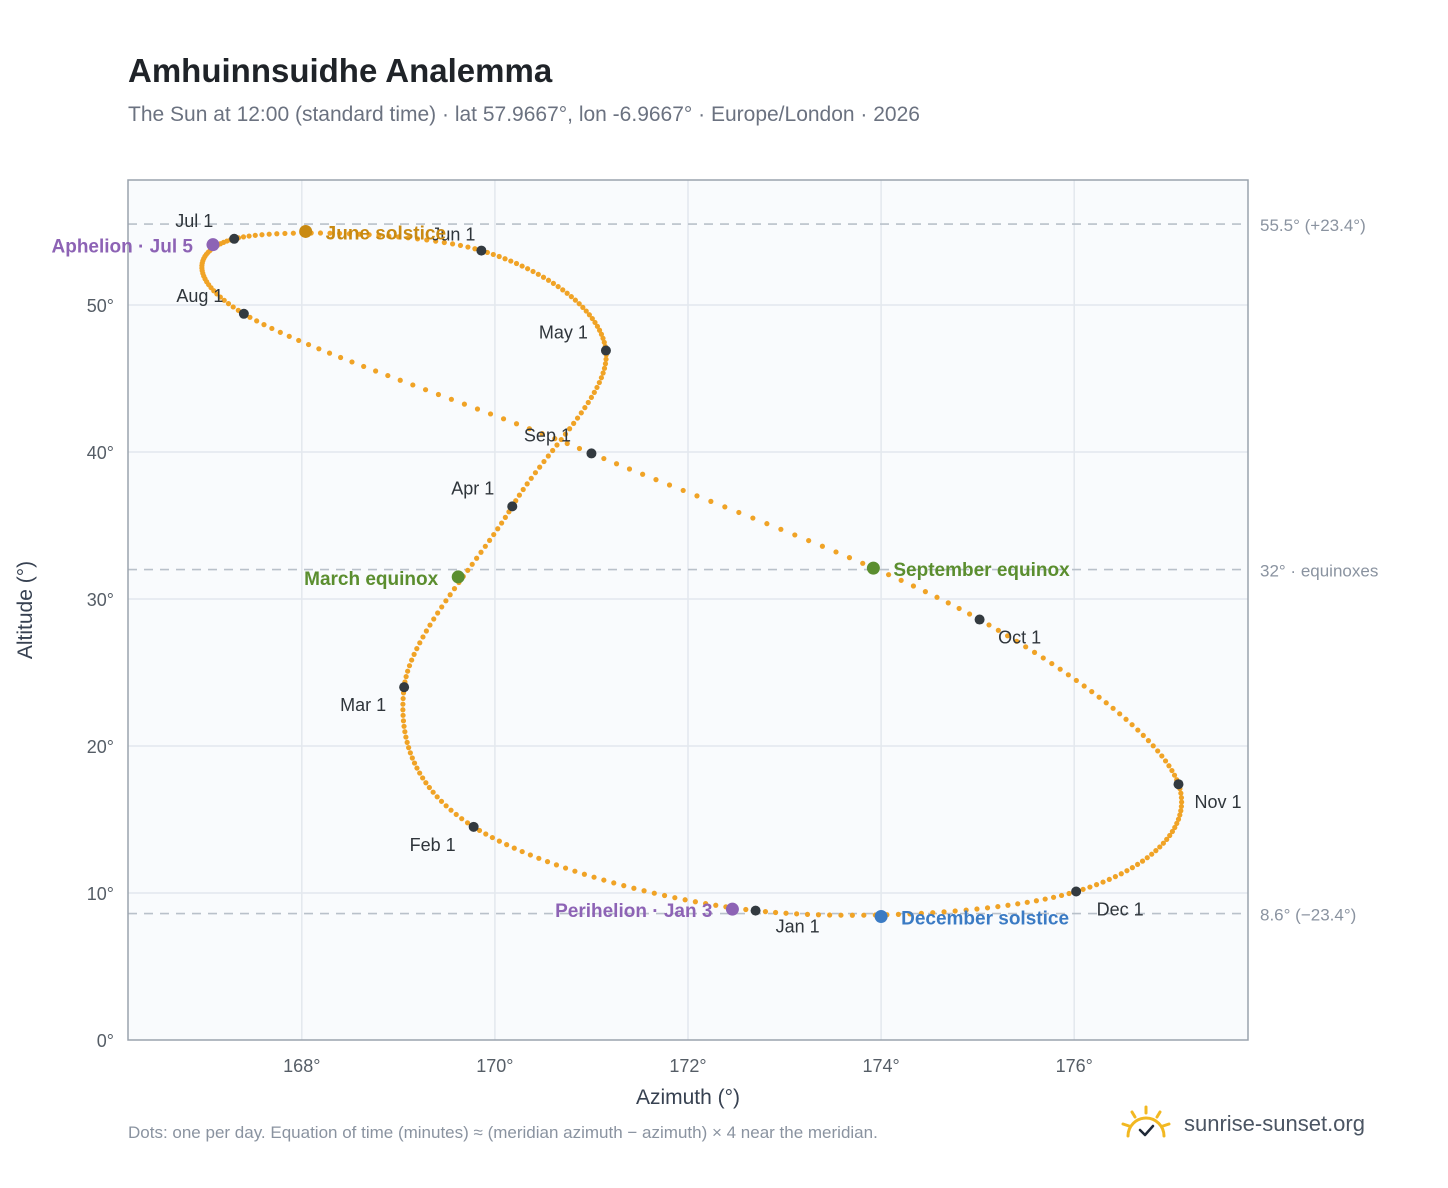 This screenshot has height=1188, width=1448. What do you see at coordinates (688, 1097) in the screenshot?
I see `x-axis-label: Azimuth (°)` at bounding box center [688, 1097].